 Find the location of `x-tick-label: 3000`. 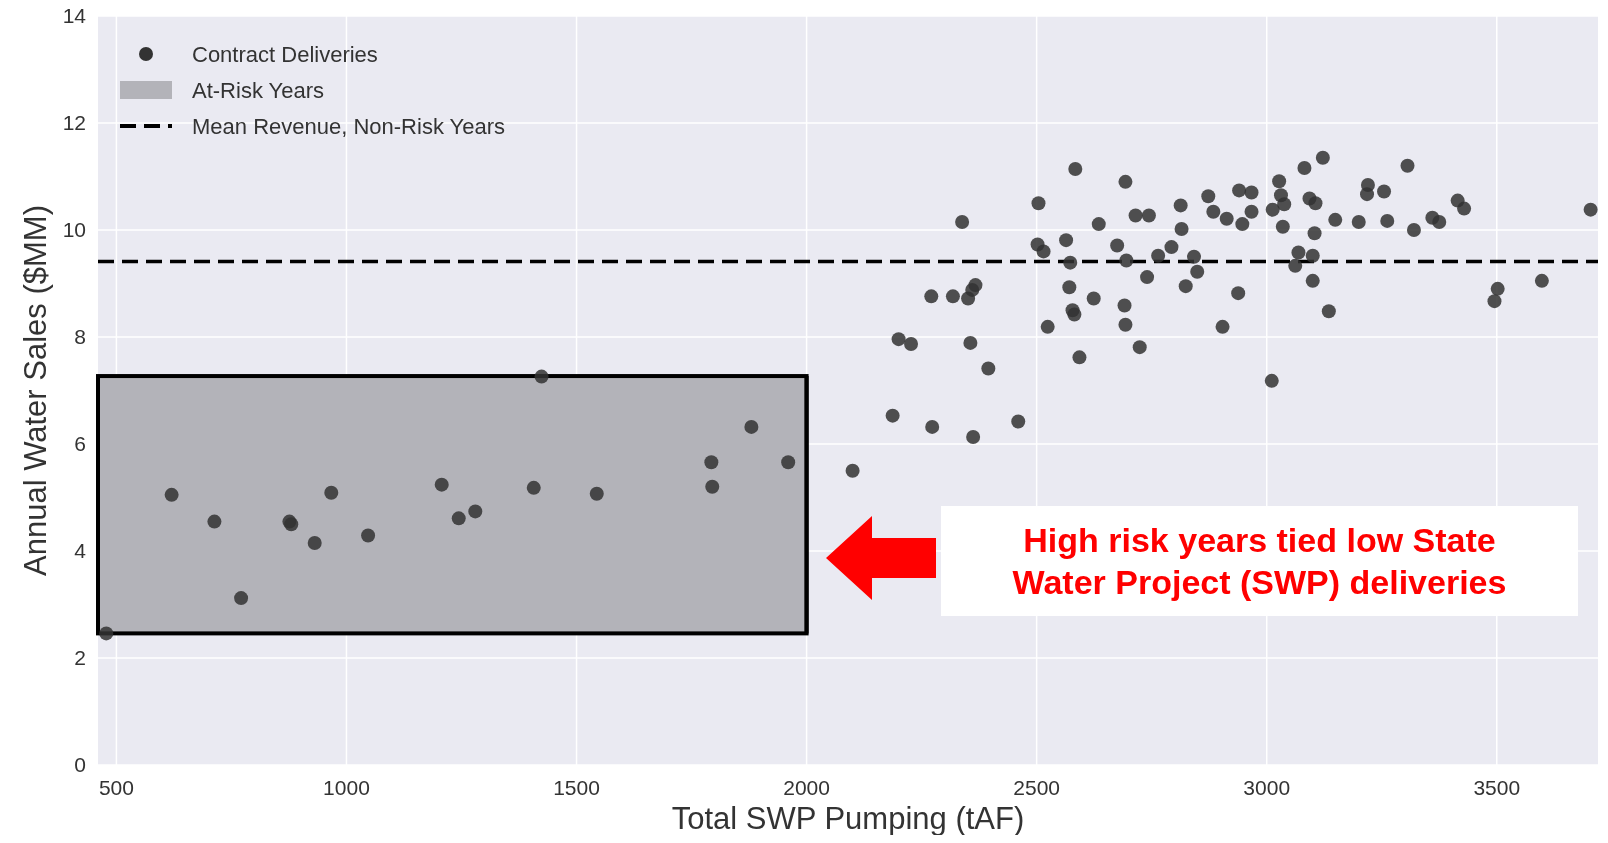

x-tick-label: 3000 is located at coordinates (1267, 787).